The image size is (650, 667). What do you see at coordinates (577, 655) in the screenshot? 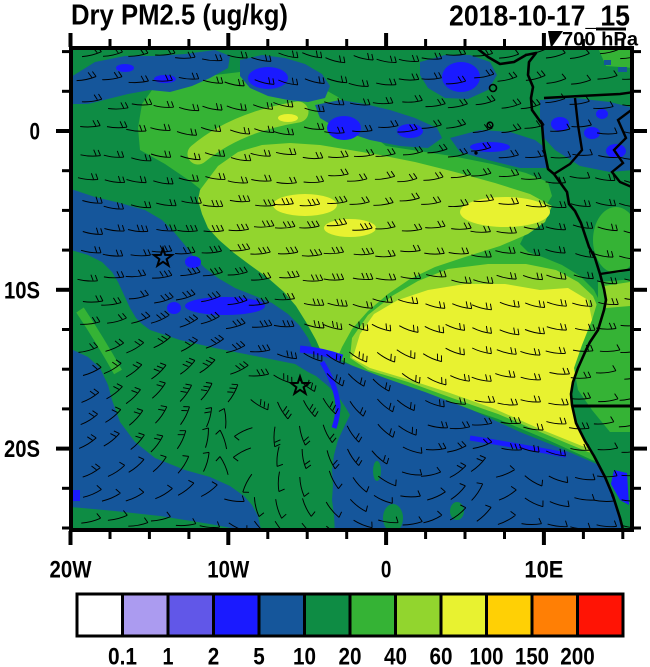
I see `svg-text: 200` at bounding box center [577, 655].